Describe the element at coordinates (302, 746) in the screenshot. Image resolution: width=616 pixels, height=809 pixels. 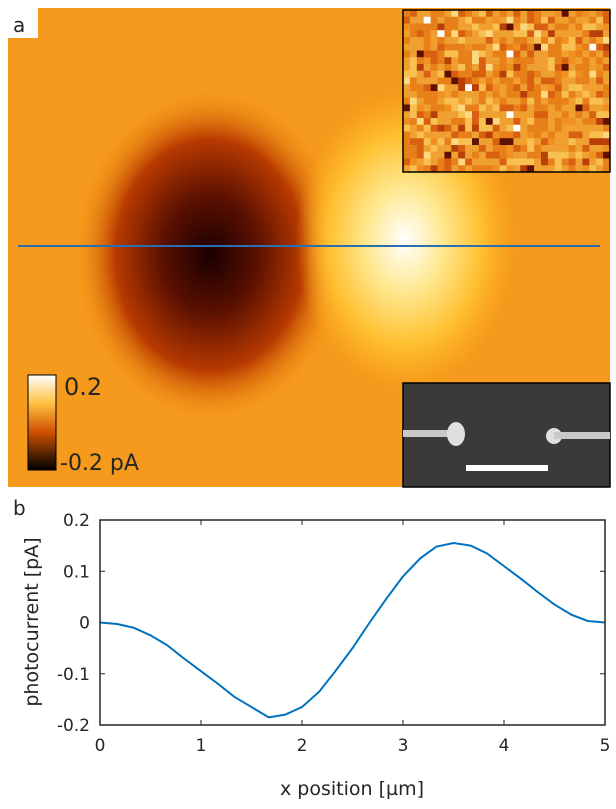
I see `x-tick-label: 2` at that location.